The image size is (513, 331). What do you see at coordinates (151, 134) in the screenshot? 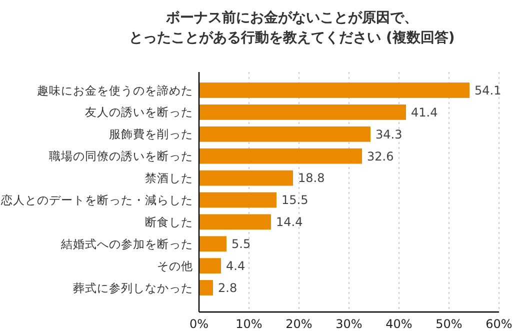
I see `y-tick-label: 服飾費を削った` at bounding box center [151, 134].